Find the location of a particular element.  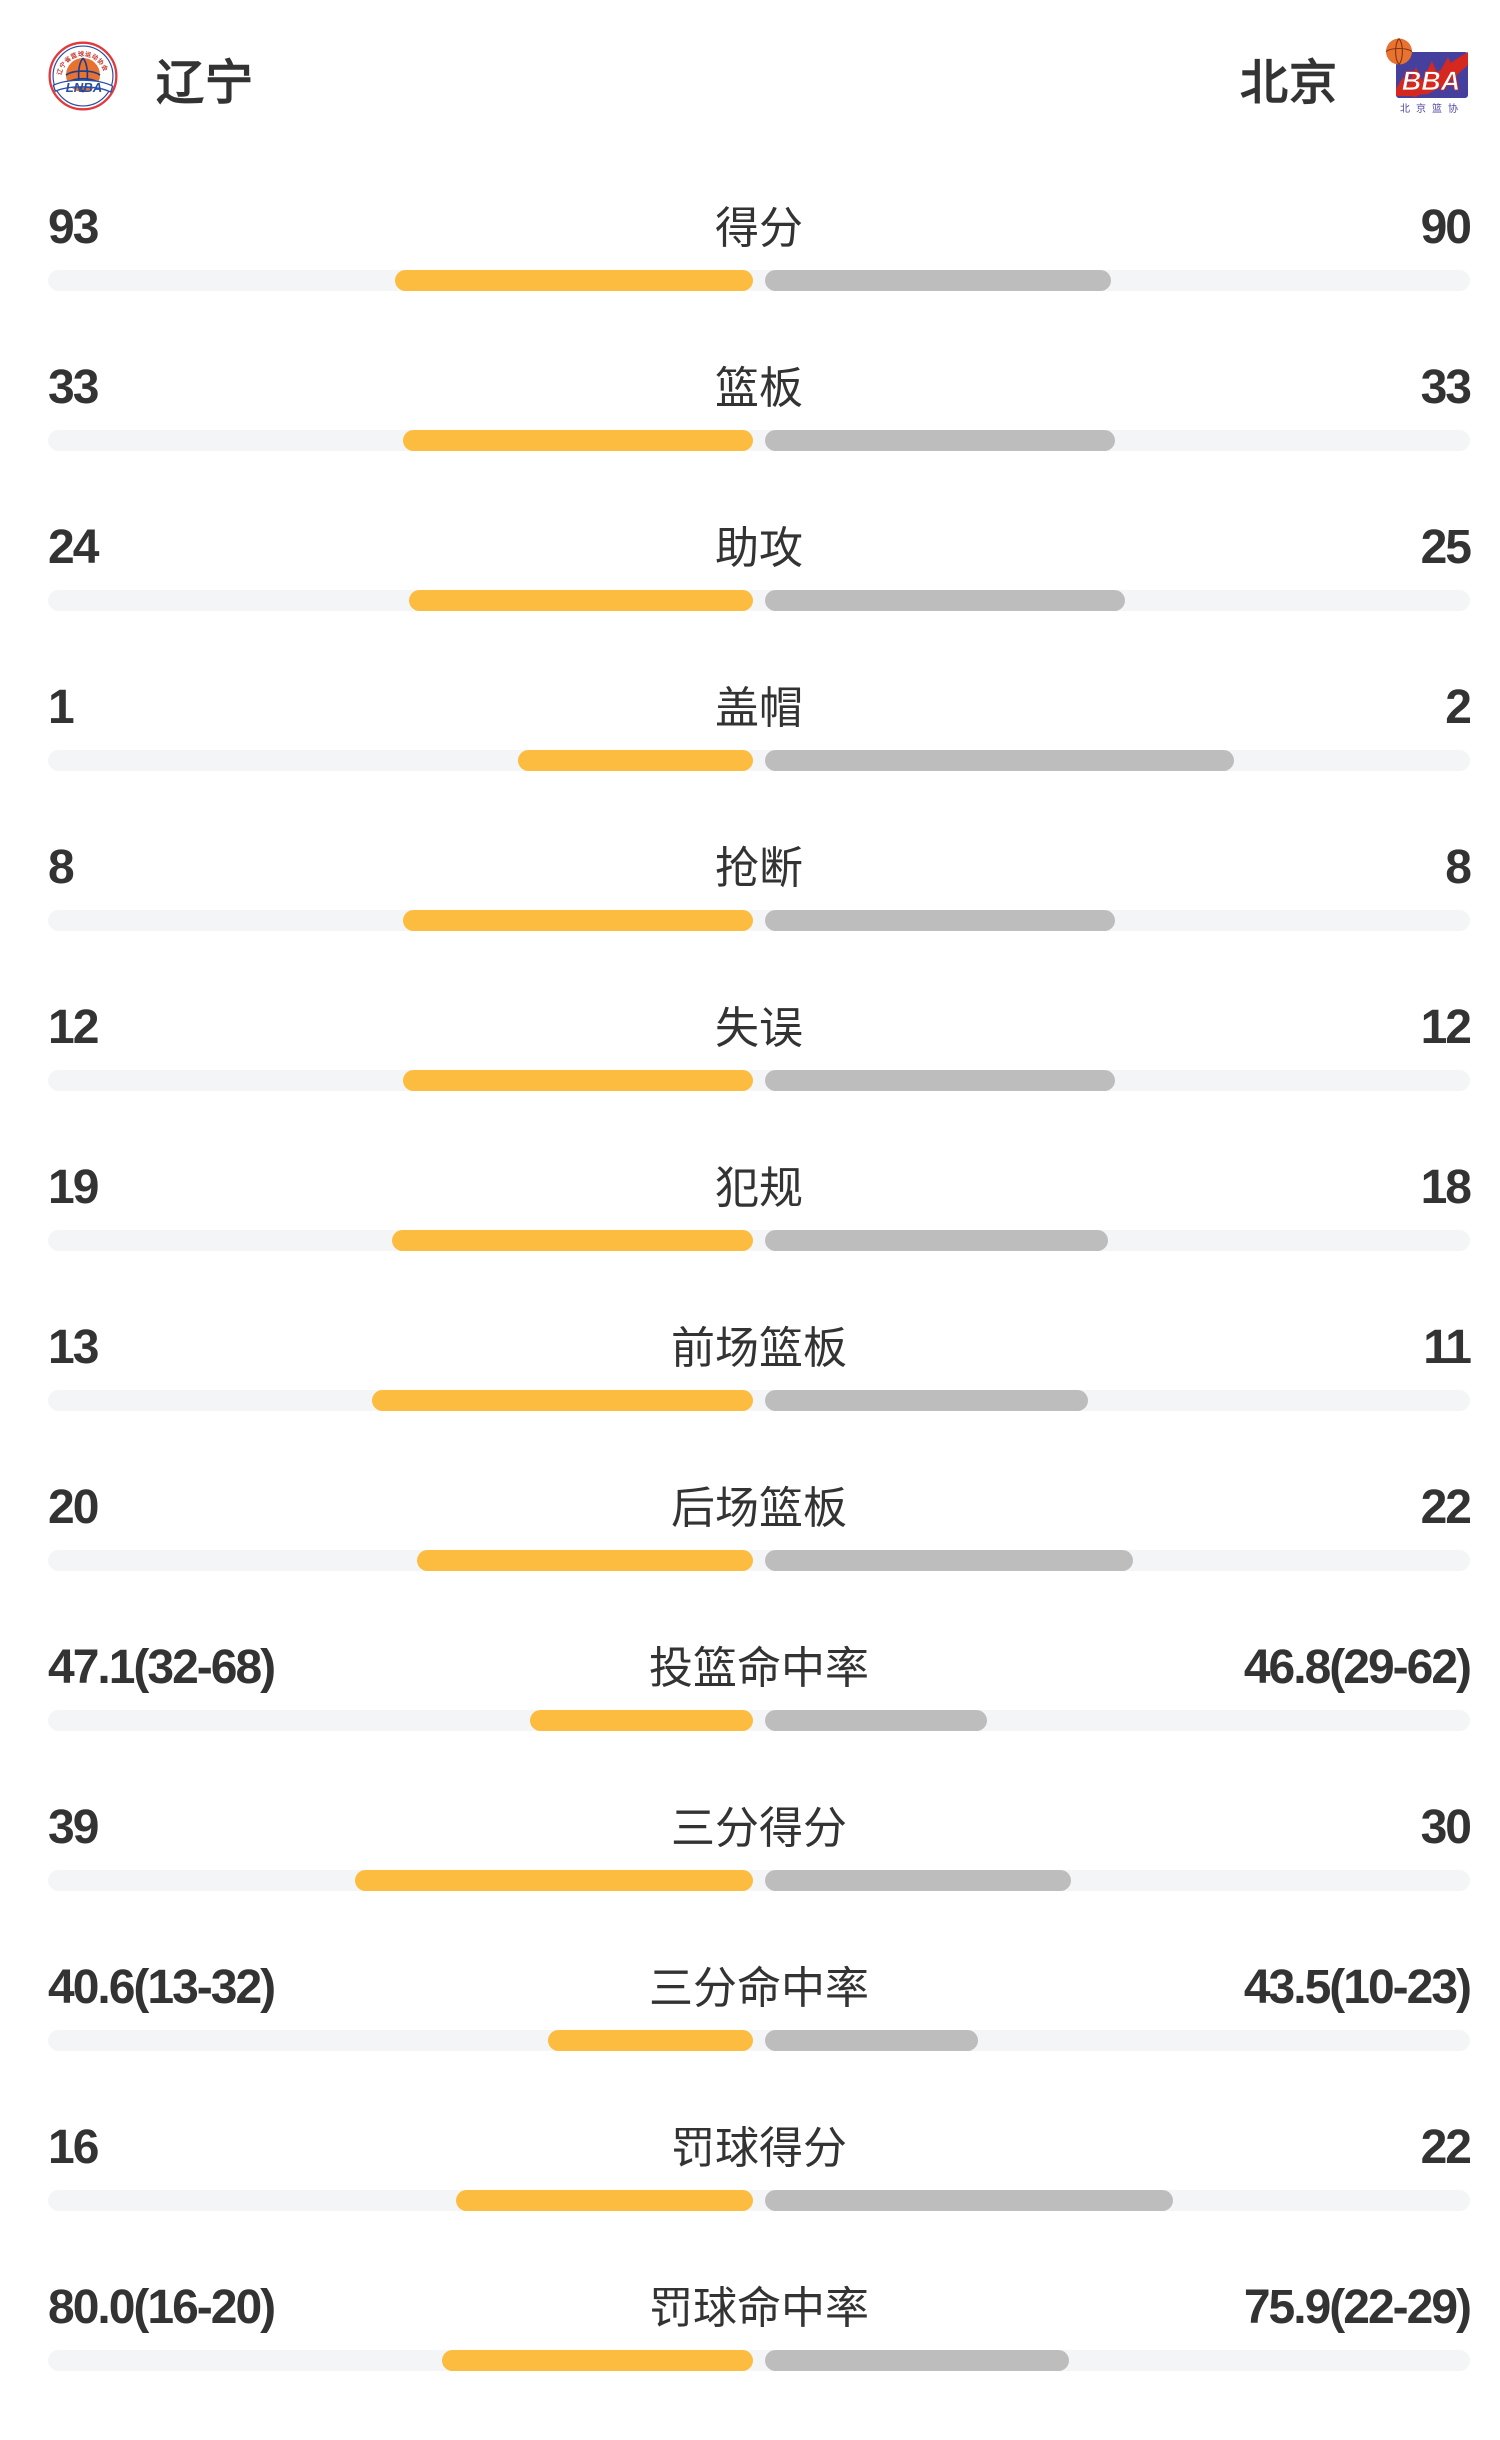

away-team: 北京 BBA 北京篮协 is located at coordinates (1355, 78).